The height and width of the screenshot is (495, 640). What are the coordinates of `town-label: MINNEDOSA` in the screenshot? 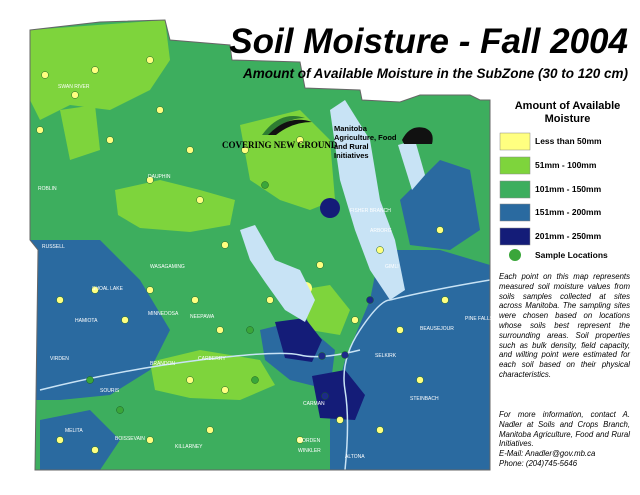 It's located at (163, 314).